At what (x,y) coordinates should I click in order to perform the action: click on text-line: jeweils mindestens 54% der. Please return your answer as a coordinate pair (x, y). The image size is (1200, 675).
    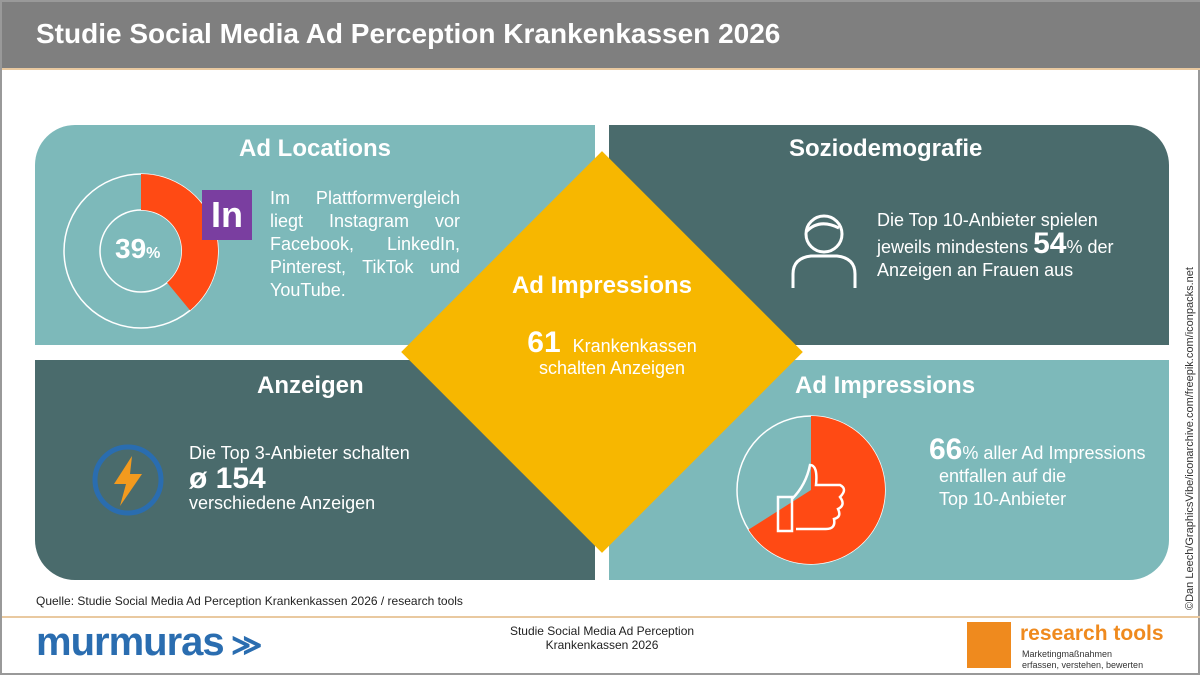
    Looking at the image, I should click on (995, 243).